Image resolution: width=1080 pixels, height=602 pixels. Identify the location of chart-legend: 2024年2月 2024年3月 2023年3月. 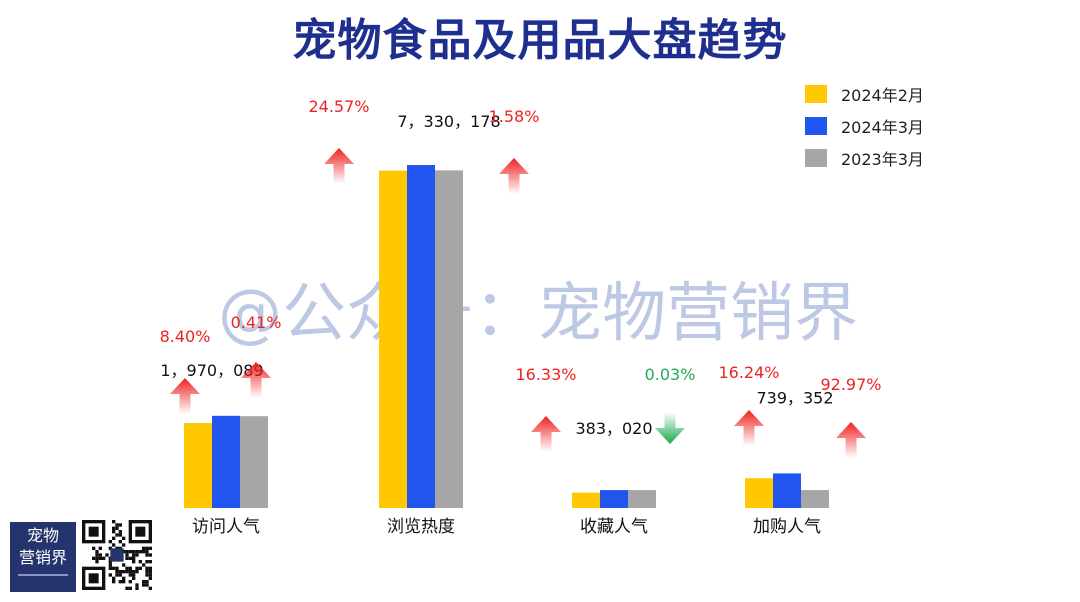
(864, 126).